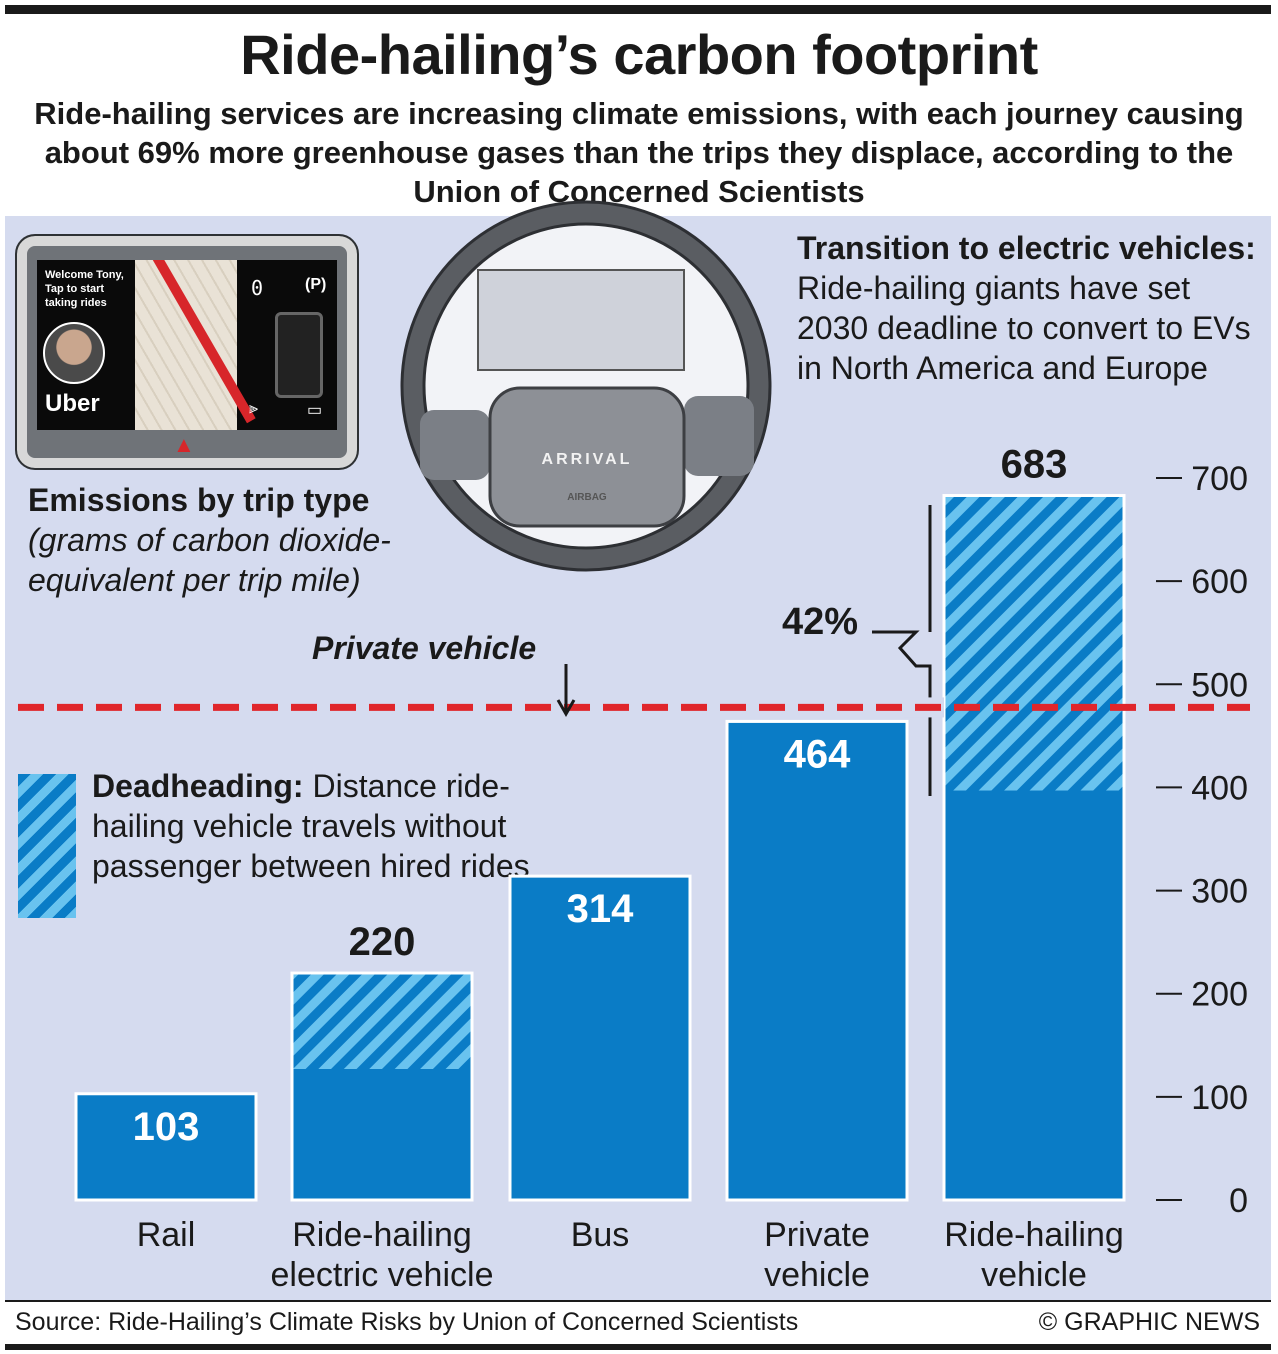 The width and height of the screenshot is (1278, 1354). What do you see at coordinates (1238, 1201) in the screenshot?
I see `y-tick-label: 0` at bounding box center [1238, 1201].